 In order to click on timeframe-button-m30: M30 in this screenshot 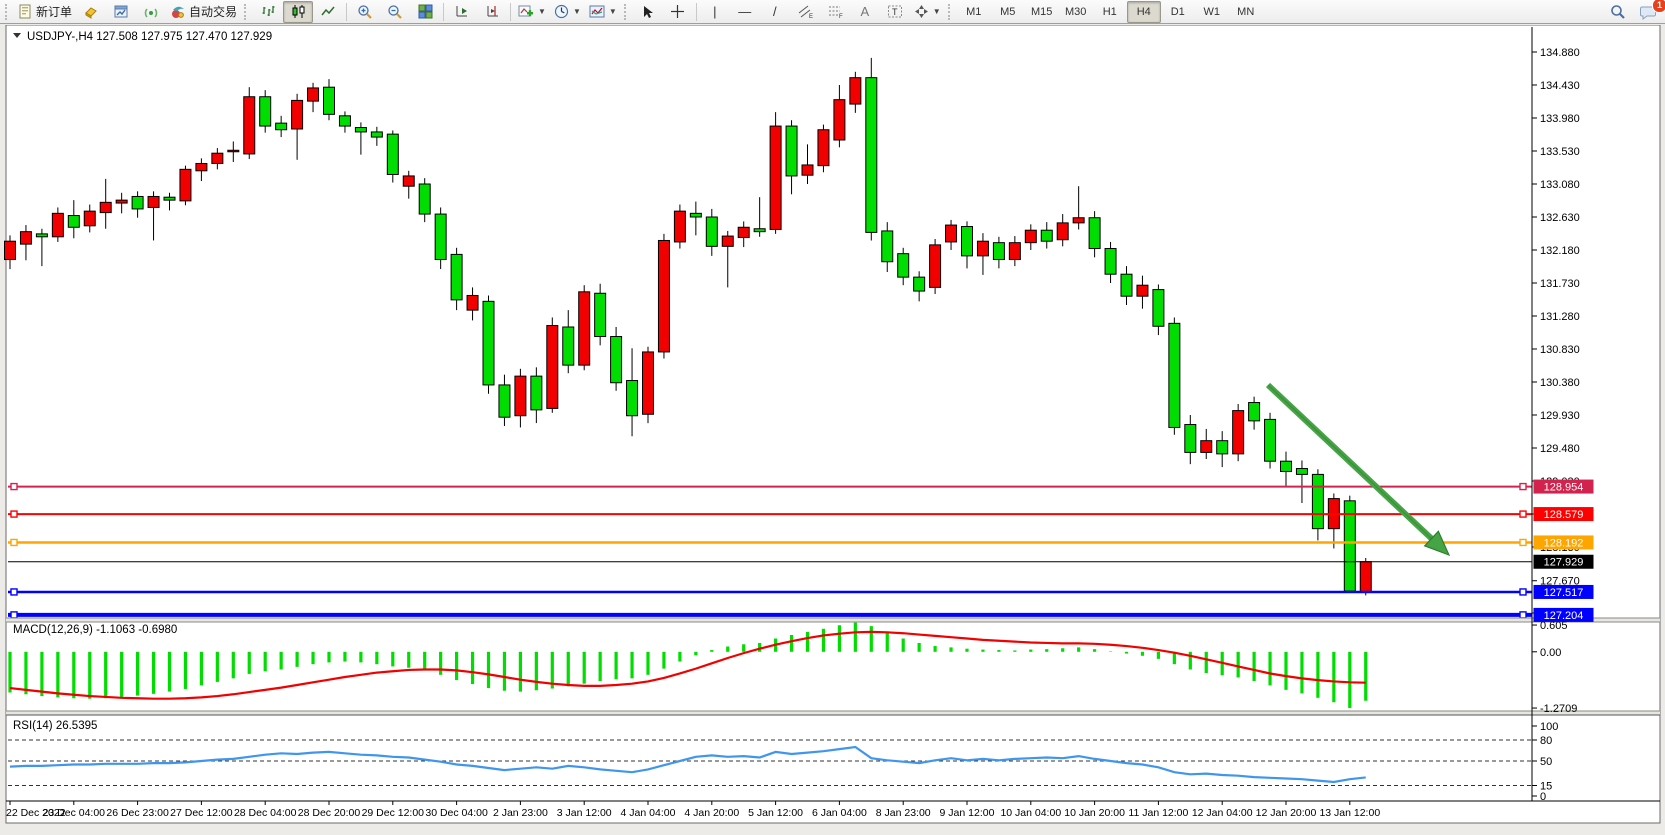, I will do `click(1076, 11)`.